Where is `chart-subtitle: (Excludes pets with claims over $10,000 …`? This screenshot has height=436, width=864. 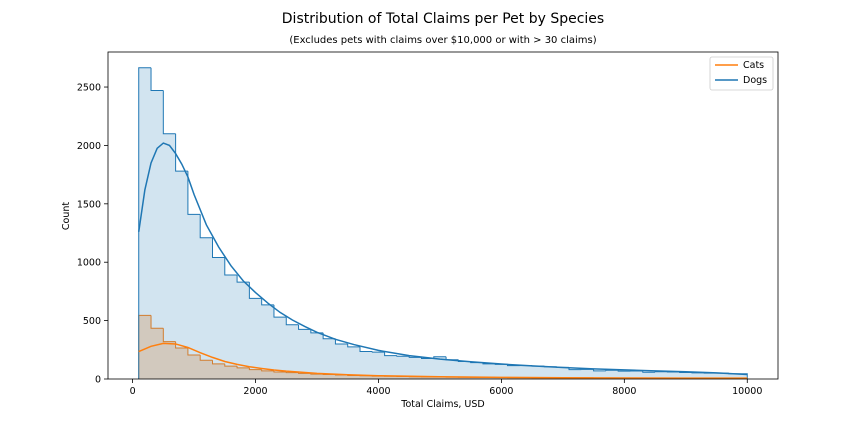 chart-subtitle: (Excludes pets with claims over $10,000 … is located at coordinates (442, 40).